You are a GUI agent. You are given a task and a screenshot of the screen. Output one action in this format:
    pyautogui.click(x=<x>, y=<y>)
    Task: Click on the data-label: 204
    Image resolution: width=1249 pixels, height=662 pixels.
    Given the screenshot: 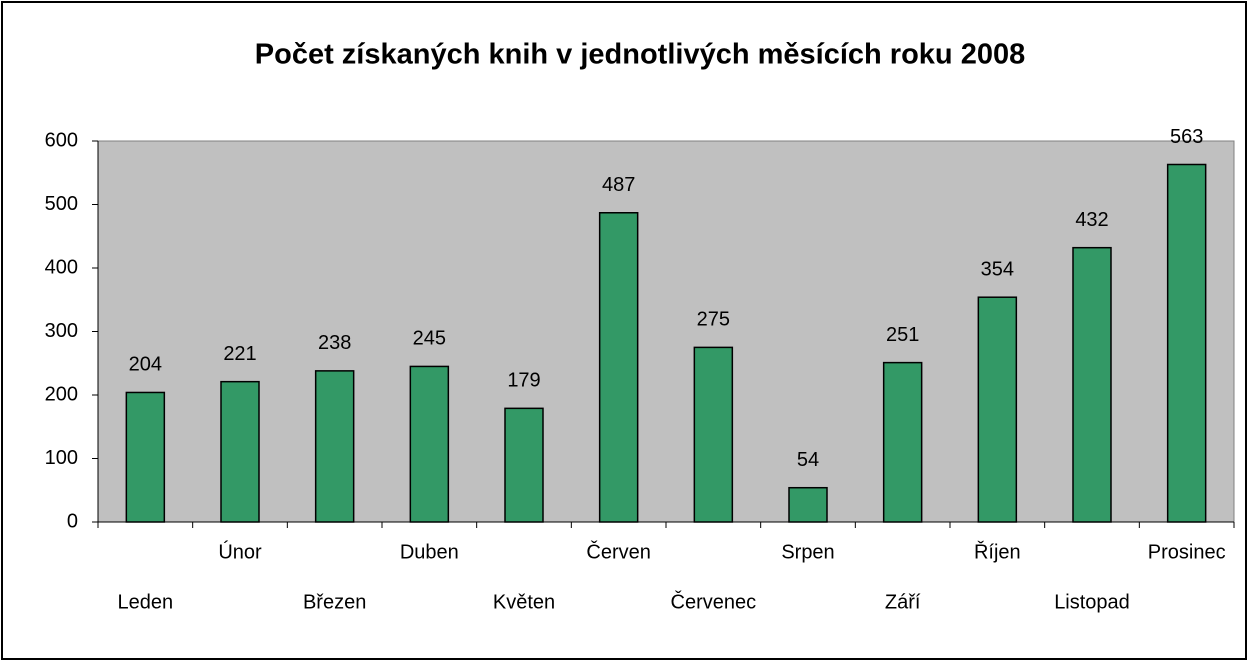 What is the action you would take?
    pyautogui.click(x=145, y=365)
    